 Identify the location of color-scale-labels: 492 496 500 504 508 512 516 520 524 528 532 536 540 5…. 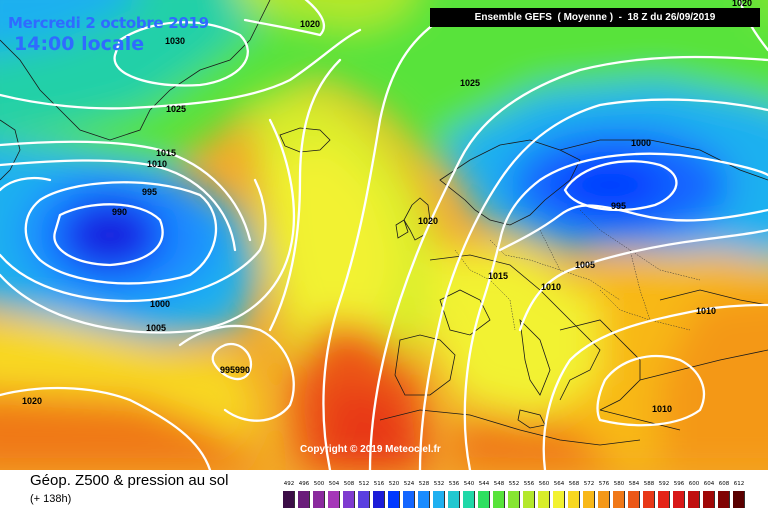
(518, 485).